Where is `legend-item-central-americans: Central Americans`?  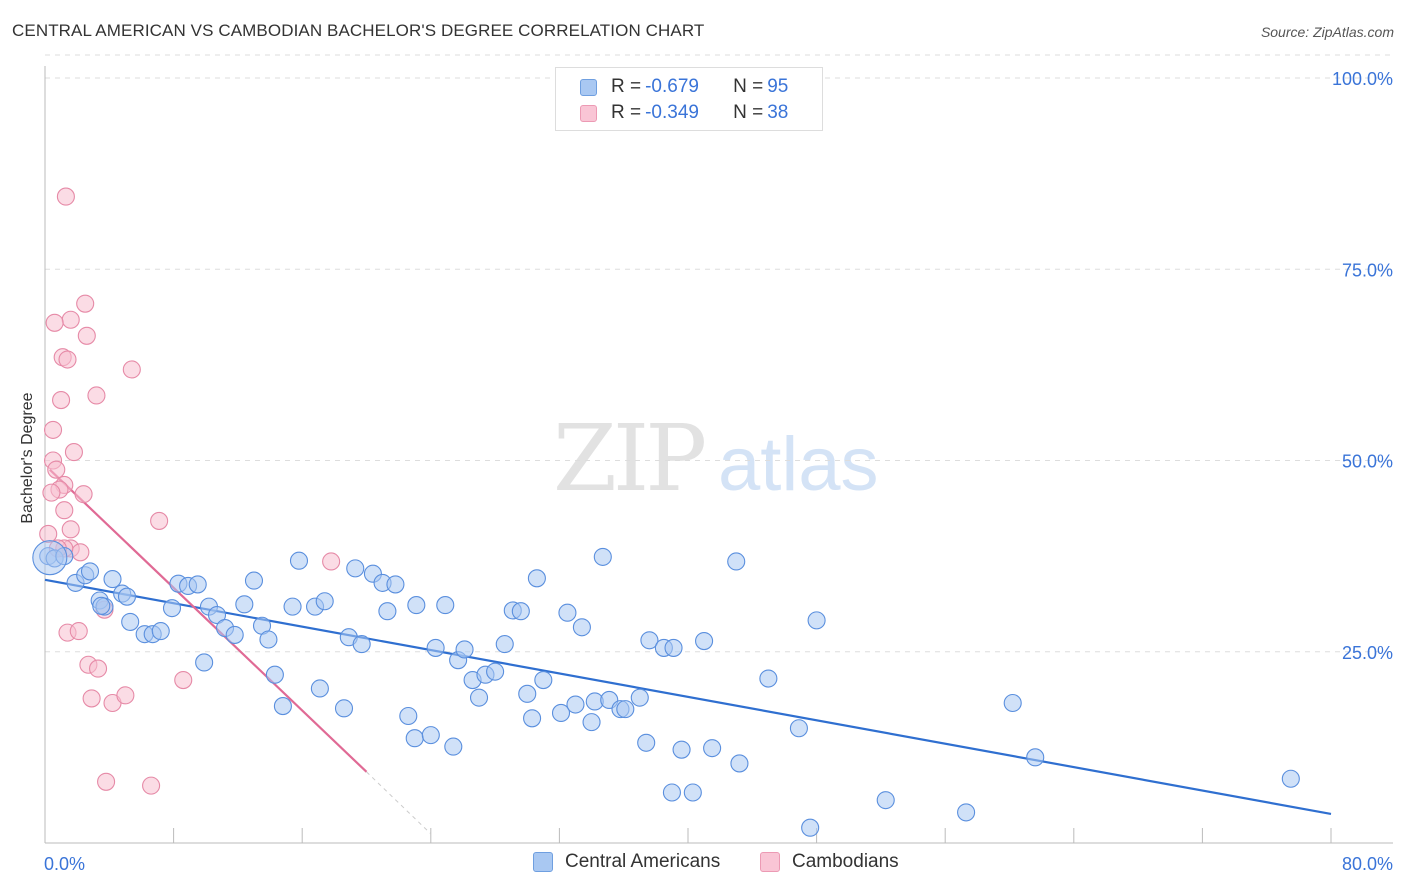 legend-item-central-americans: Central Americans is located at coordinates (626, 862).